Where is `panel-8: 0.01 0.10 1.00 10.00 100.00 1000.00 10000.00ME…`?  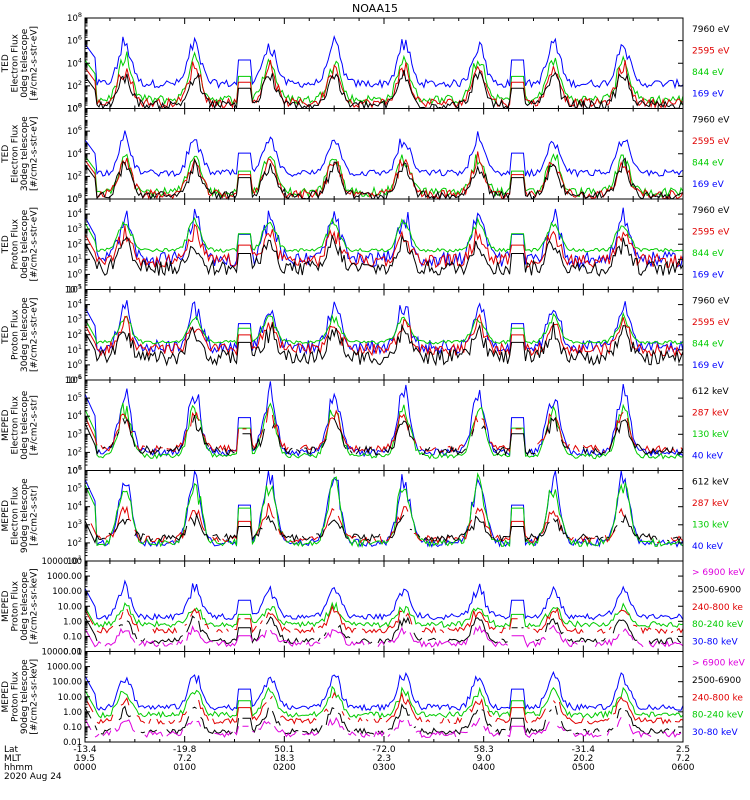 panel-8: 0.01 0.10 1.00 10.00 100.00 1000.00 10000.00ME… is located at coordinates (373, 698).